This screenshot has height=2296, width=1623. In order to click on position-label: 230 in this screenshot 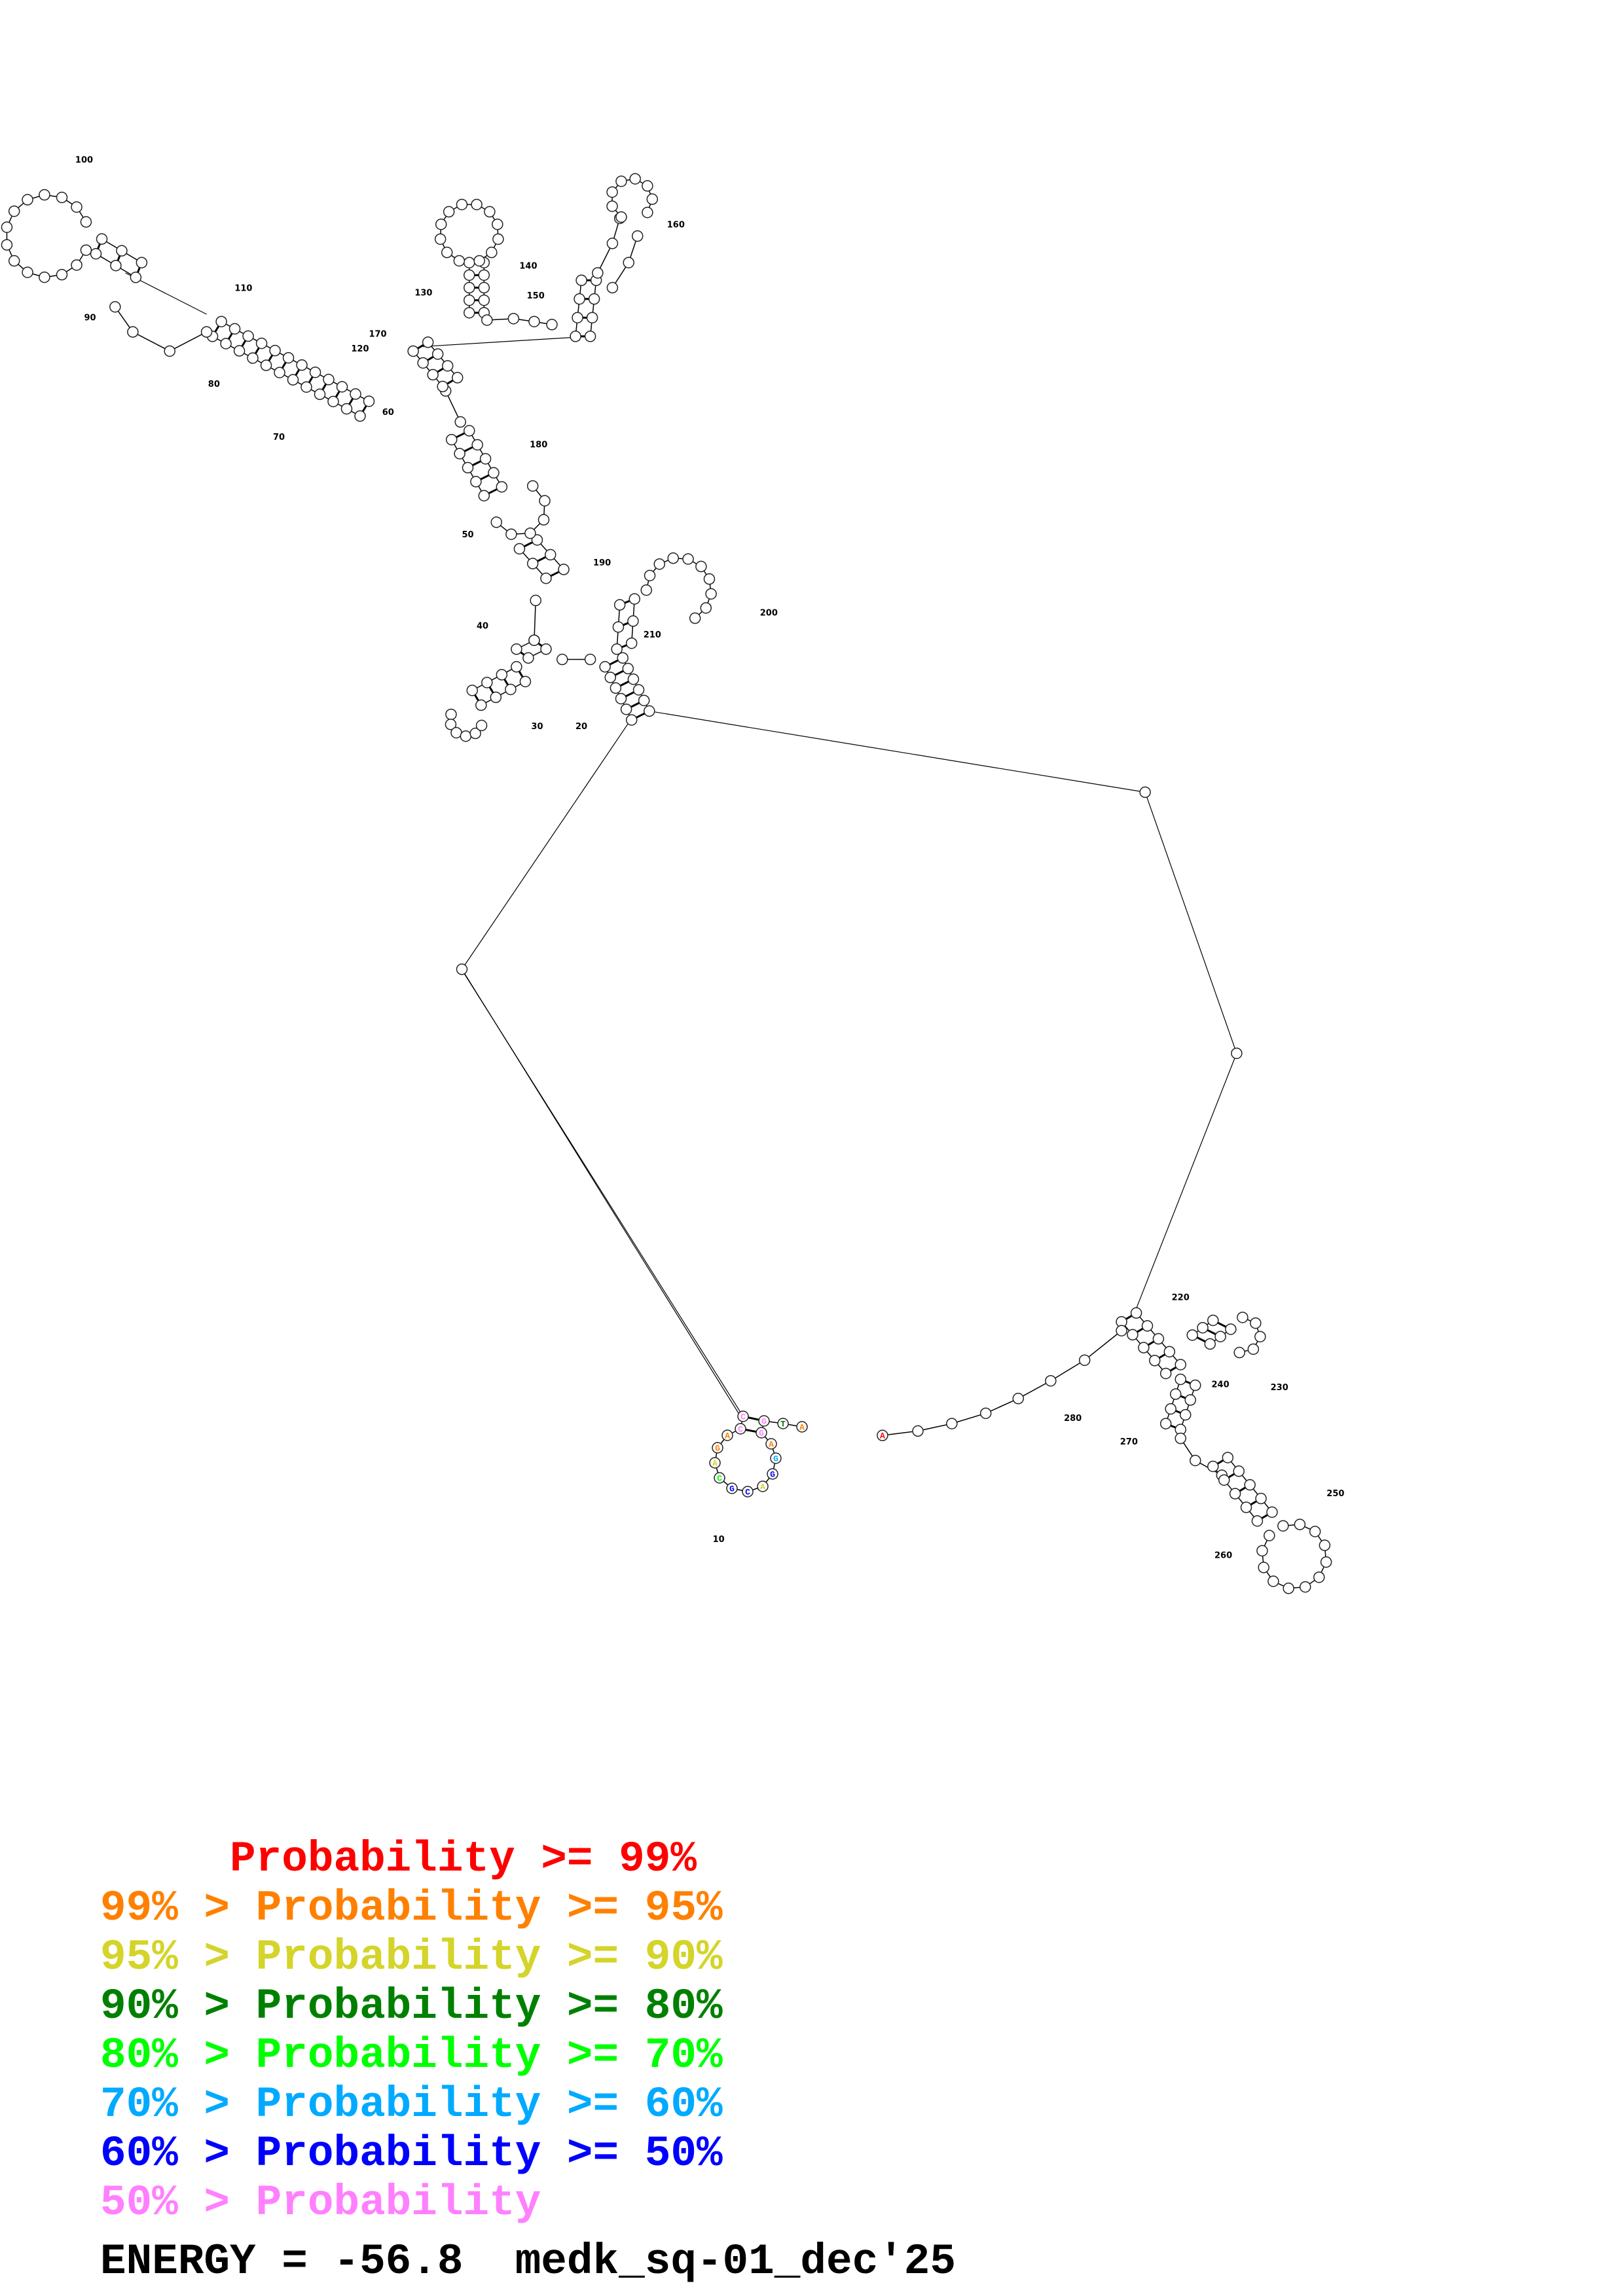, I will do `click(1279, 1388)`.